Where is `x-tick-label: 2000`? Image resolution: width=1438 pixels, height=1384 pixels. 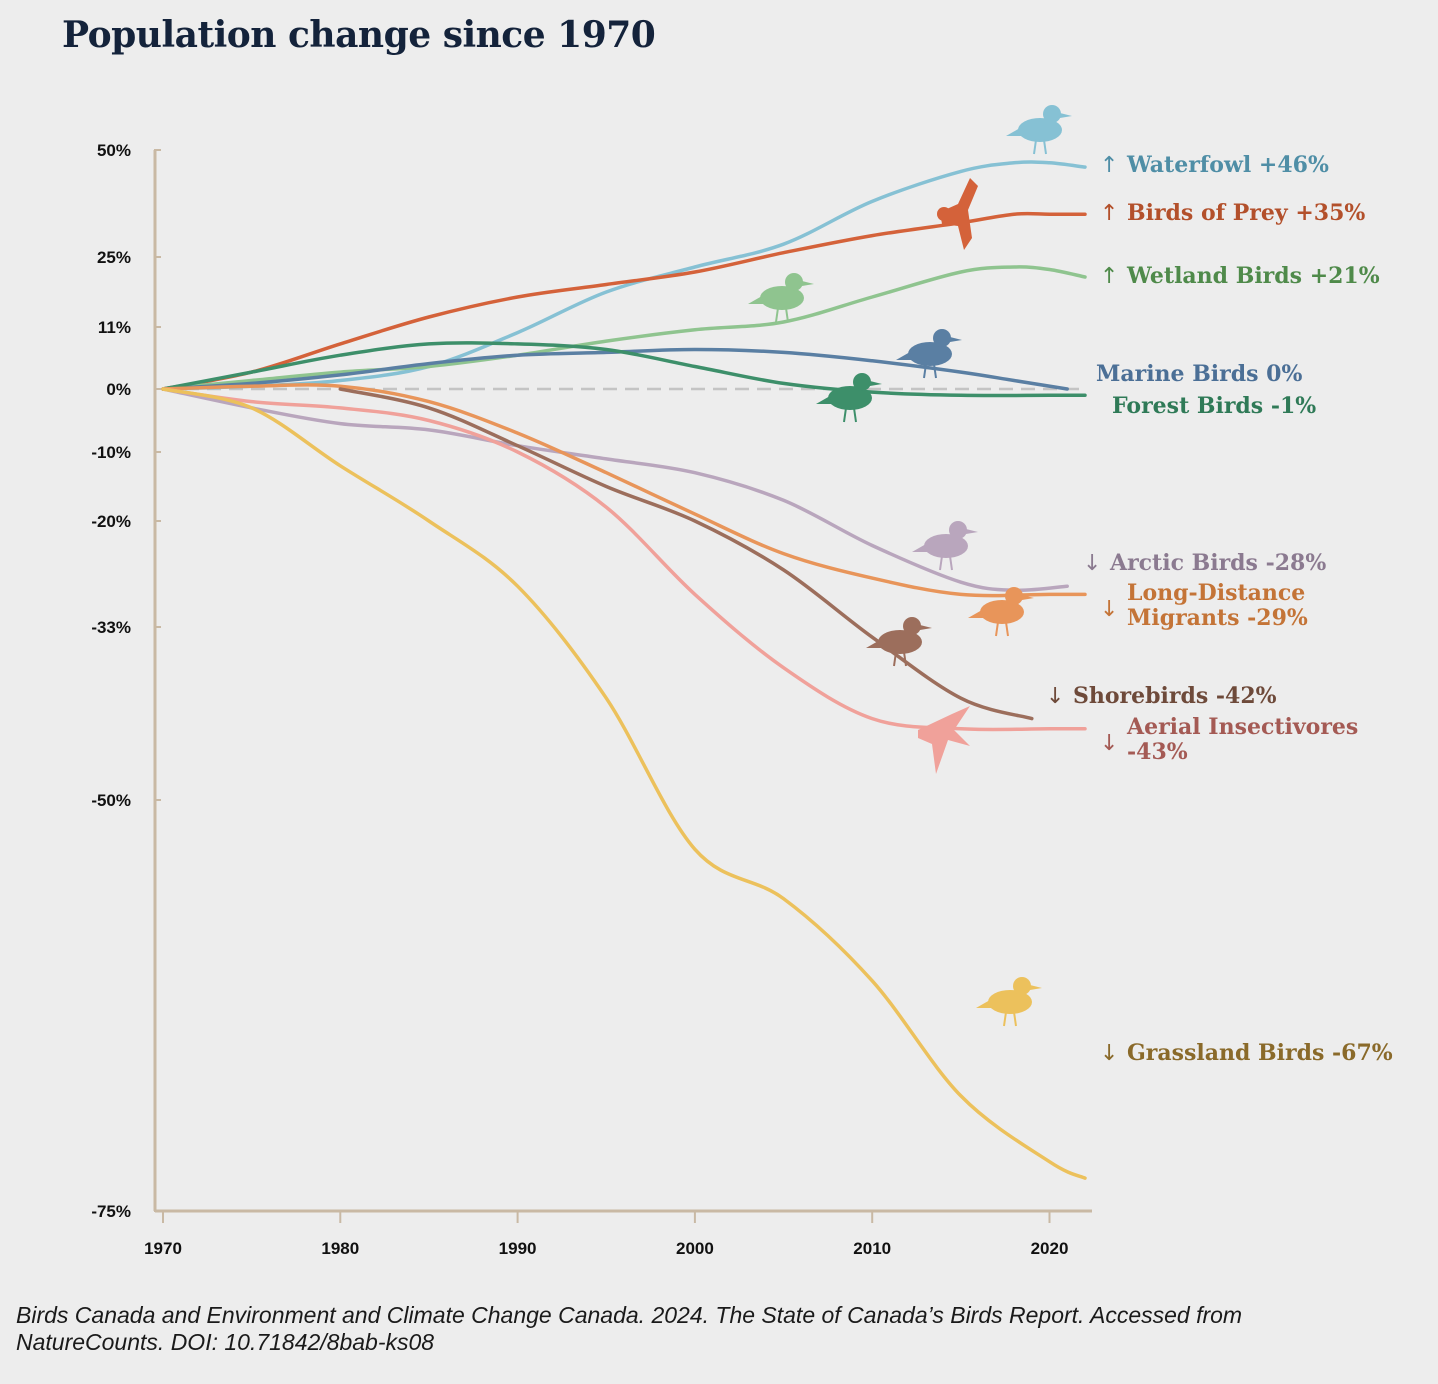
x-tick-label: 2000 is located at coordinates (695, 1248).